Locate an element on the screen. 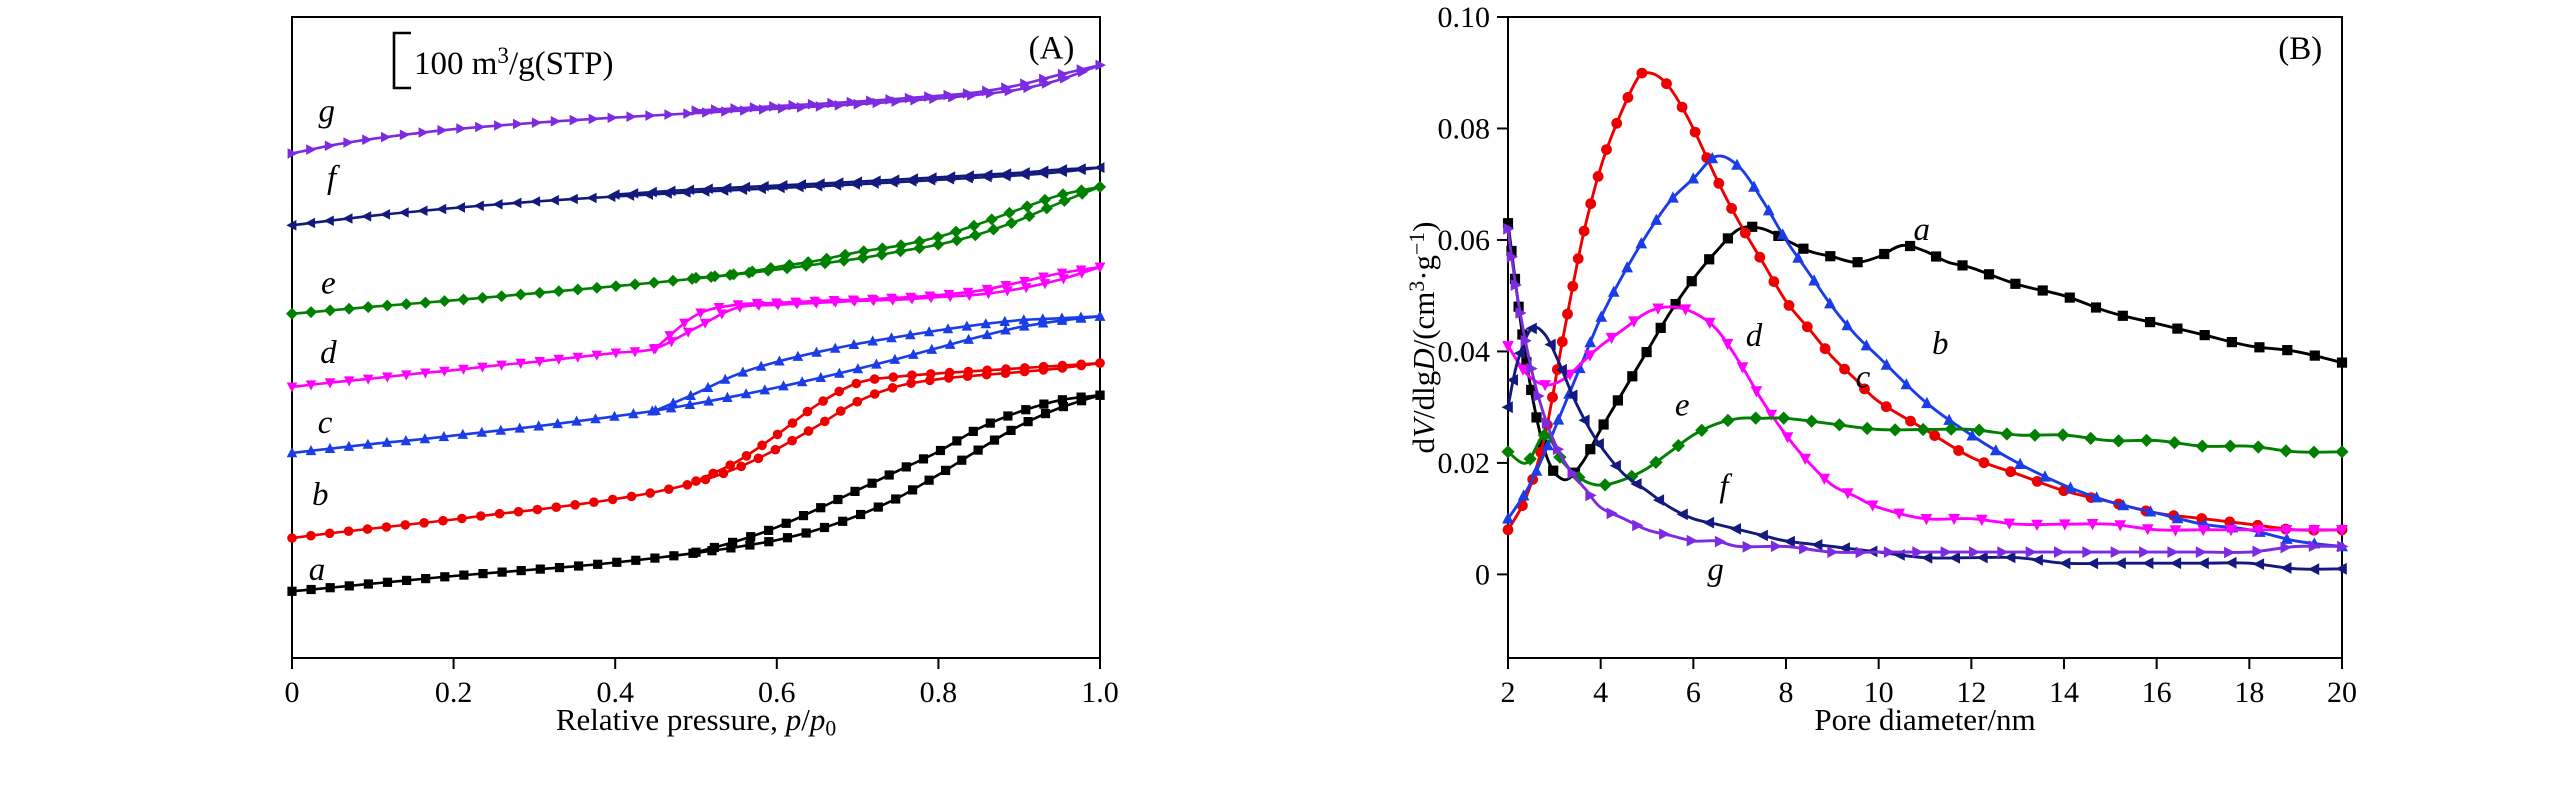  panel_A-series-g is located at coordinates (696, 109).